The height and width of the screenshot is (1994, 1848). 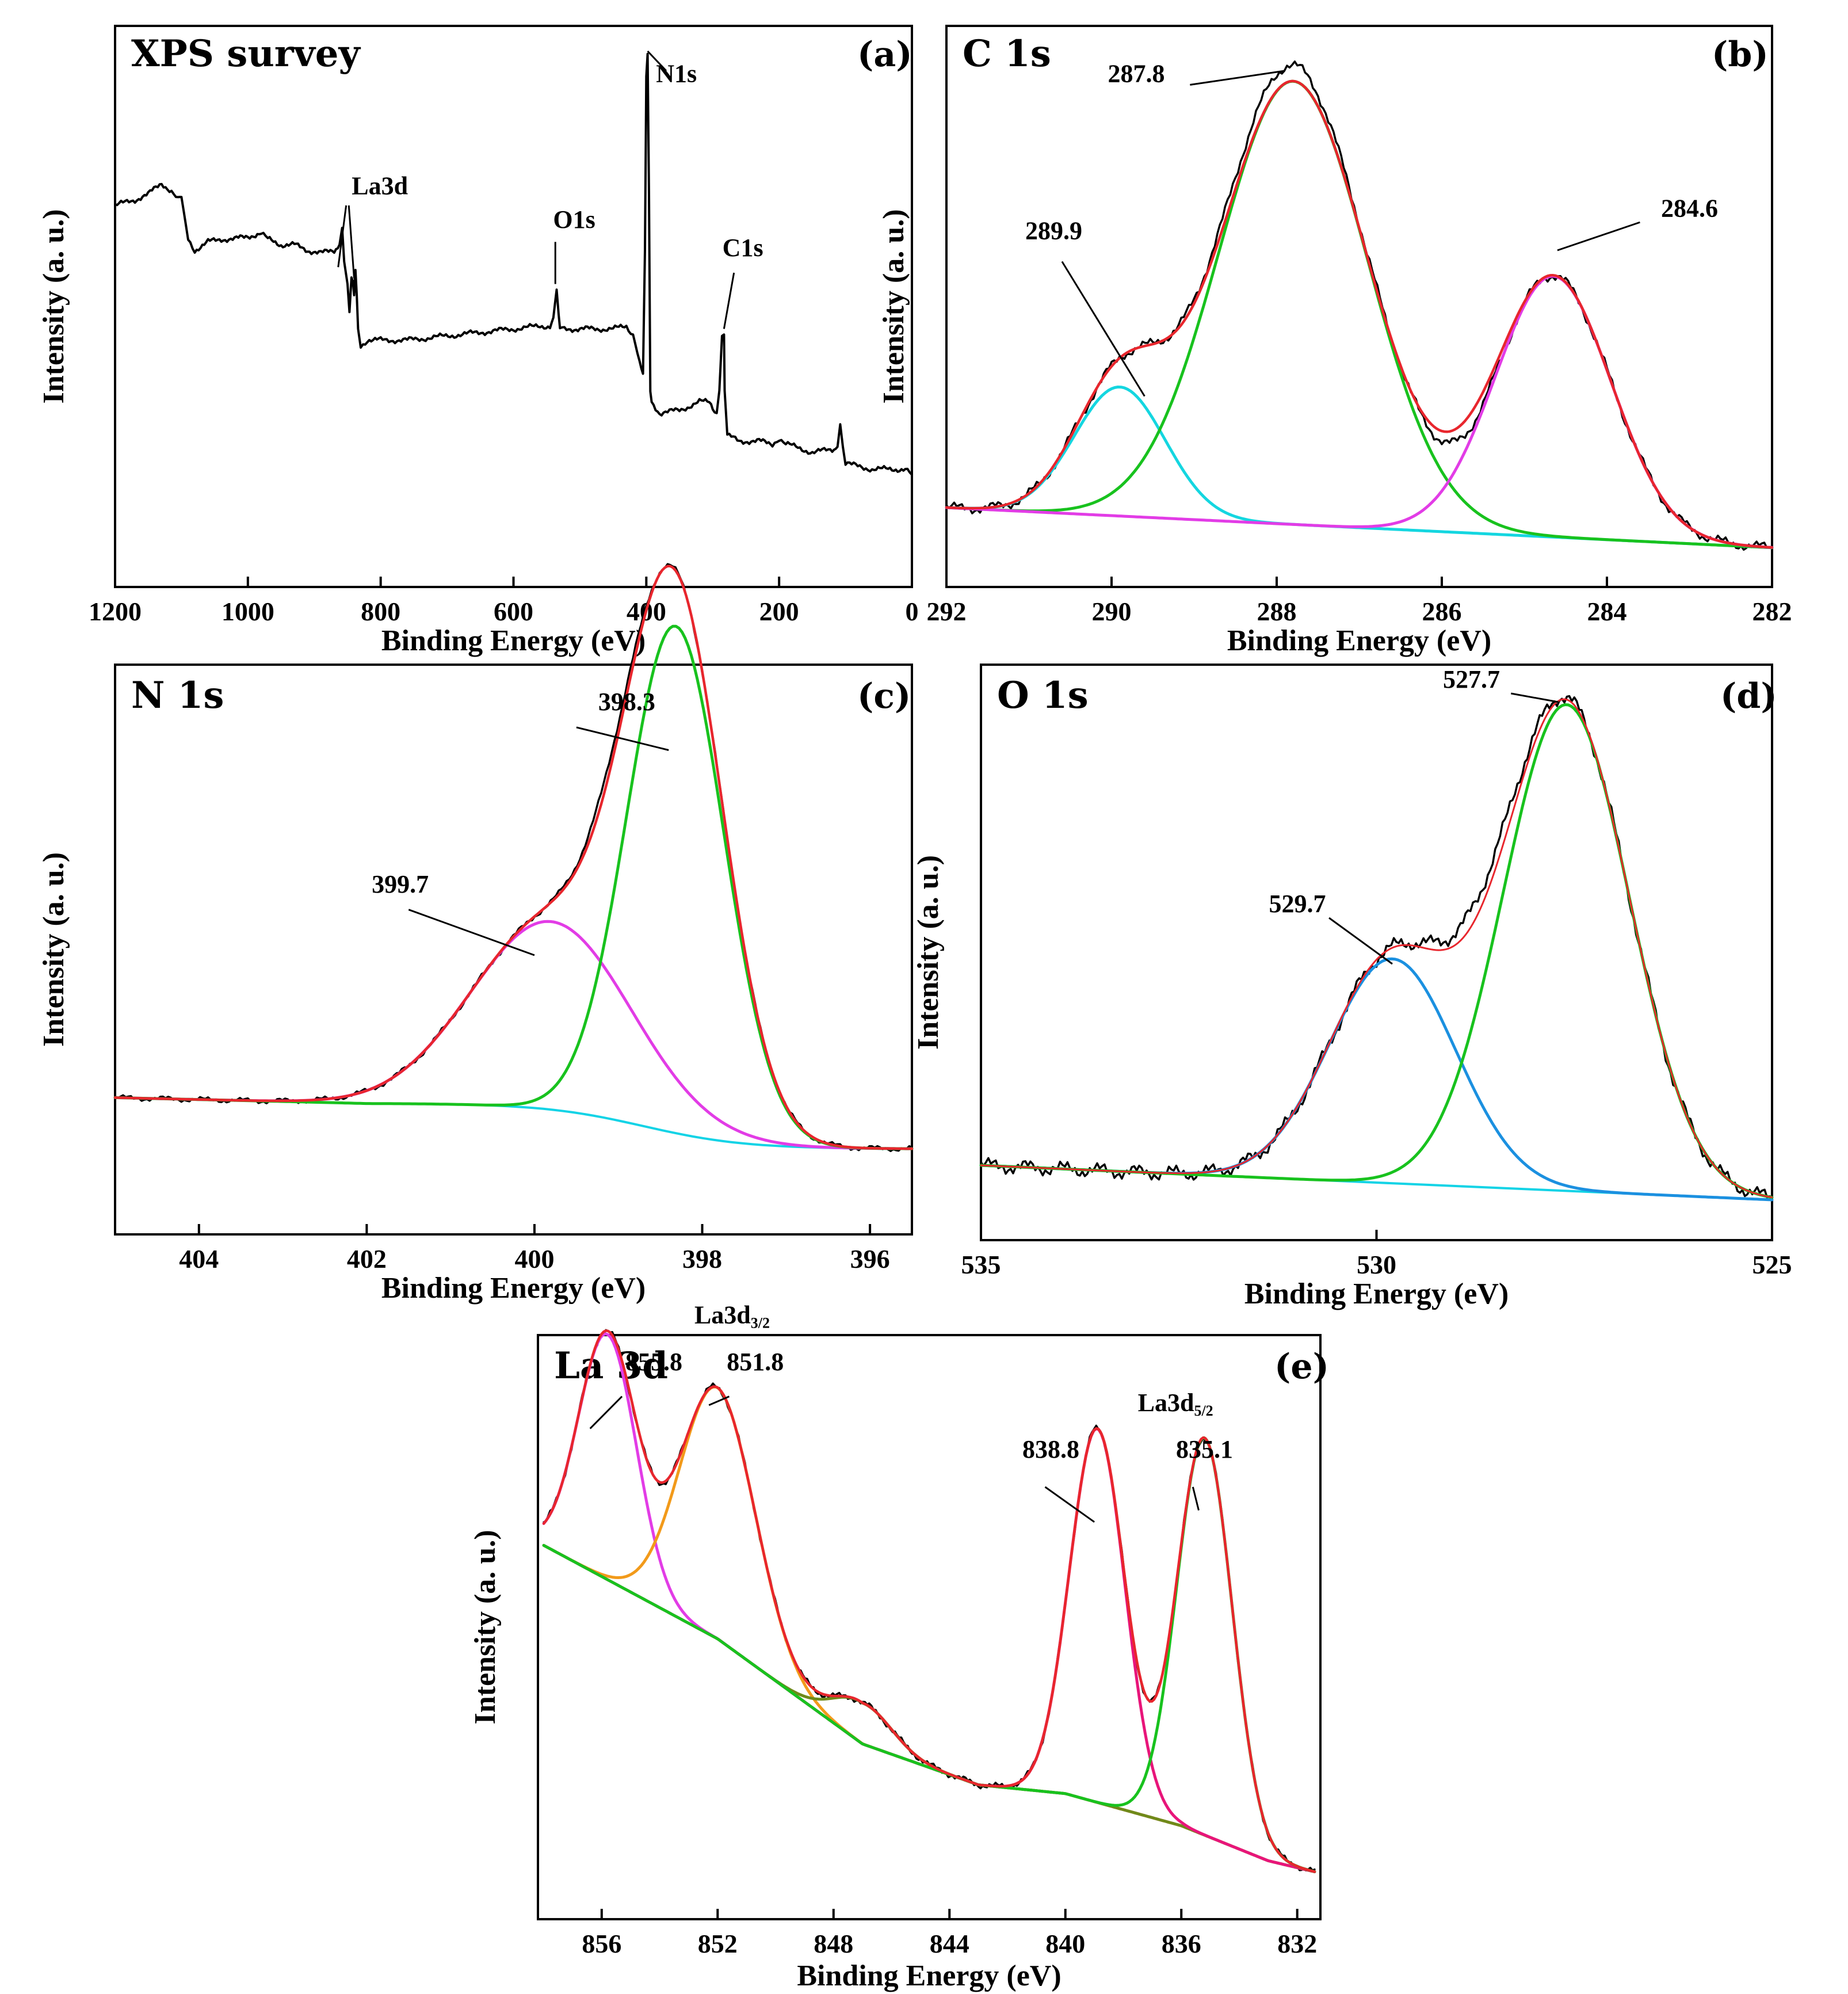 I want to click on peak-label: La3d3/2, so click(x=732, y=1316).